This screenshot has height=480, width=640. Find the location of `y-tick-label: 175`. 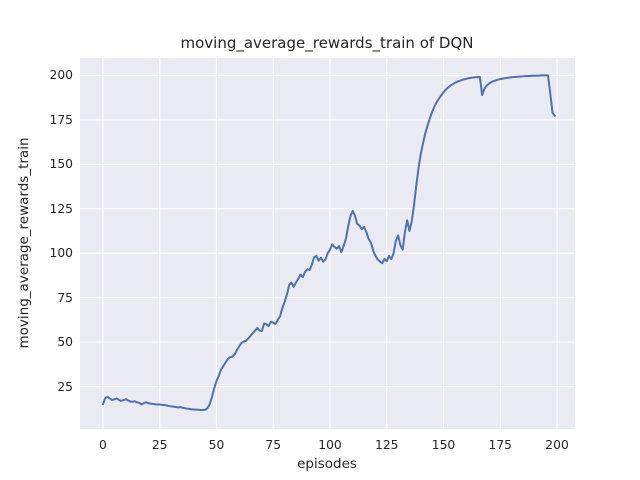

y-tick-label: 175 is located at coordinates (61, 119).